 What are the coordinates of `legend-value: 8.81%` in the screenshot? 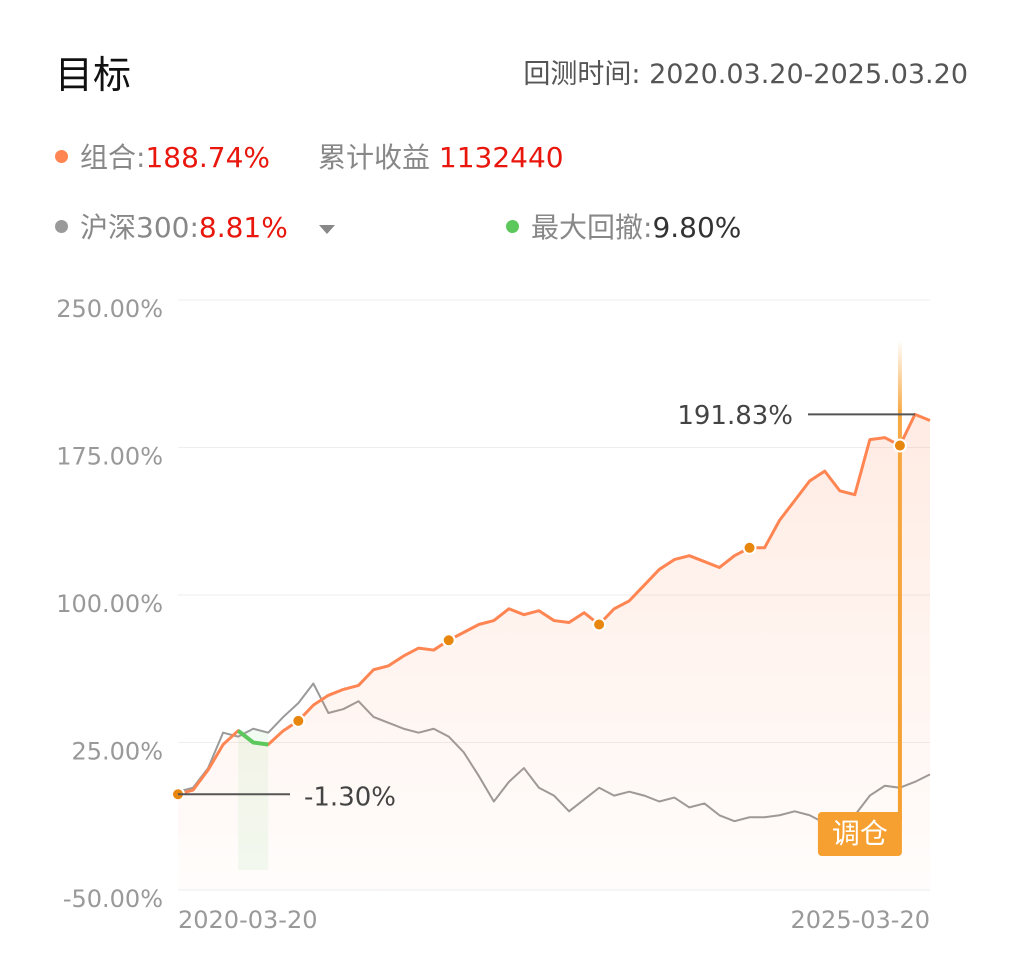 It's located at (243, 227).